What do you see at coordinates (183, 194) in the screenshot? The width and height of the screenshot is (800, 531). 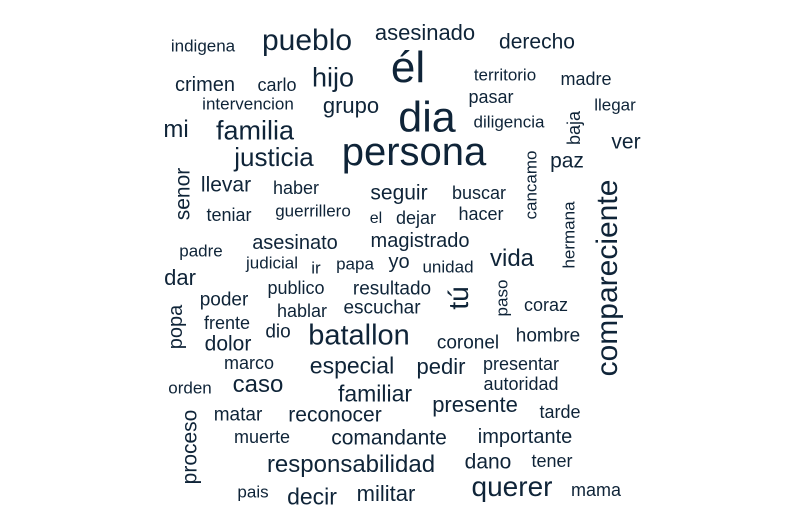 I see `word-senor: senor` at bounding box center [183, 194].